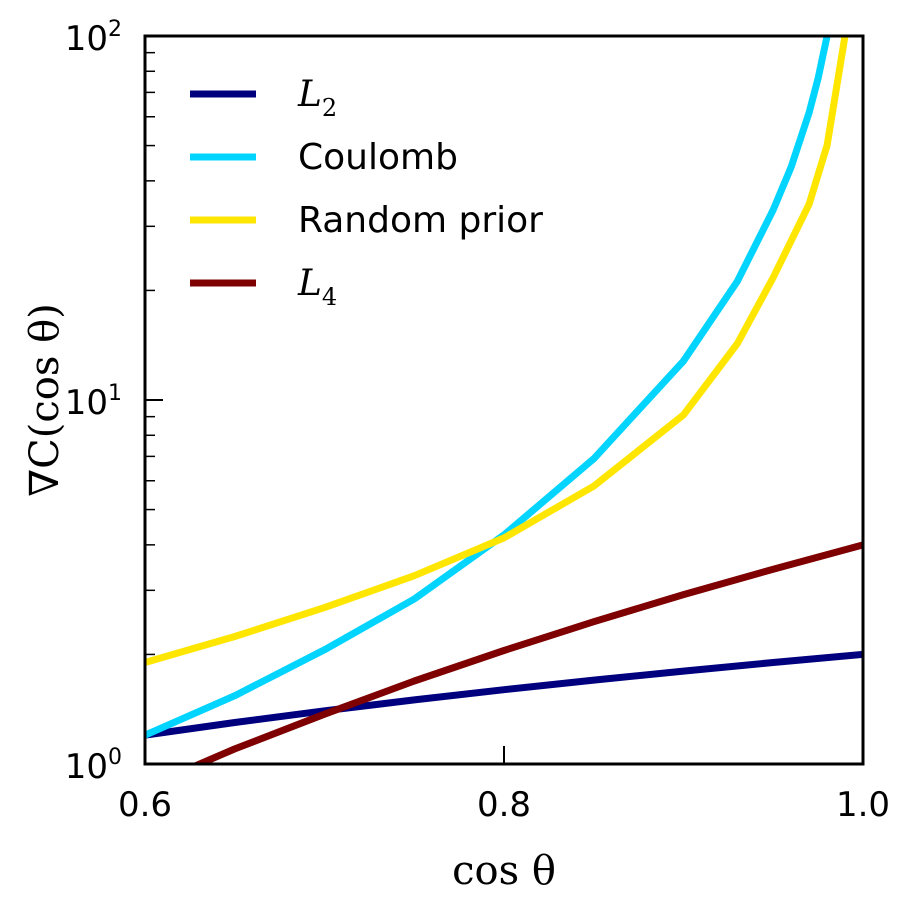 The width and height of the screenshot is (900, 900). What do you see at coordinates (93, 402) in the screenshot?
I see `y-tick-label: 10¹` at bounding box center [93, 402].